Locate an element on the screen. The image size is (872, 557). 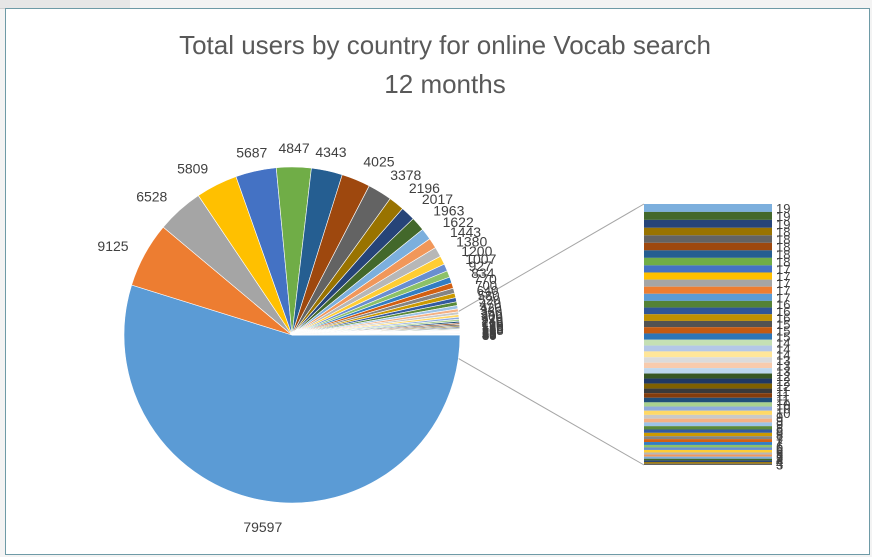
pie-data-label: 170 is located at coordinates (493, 325).